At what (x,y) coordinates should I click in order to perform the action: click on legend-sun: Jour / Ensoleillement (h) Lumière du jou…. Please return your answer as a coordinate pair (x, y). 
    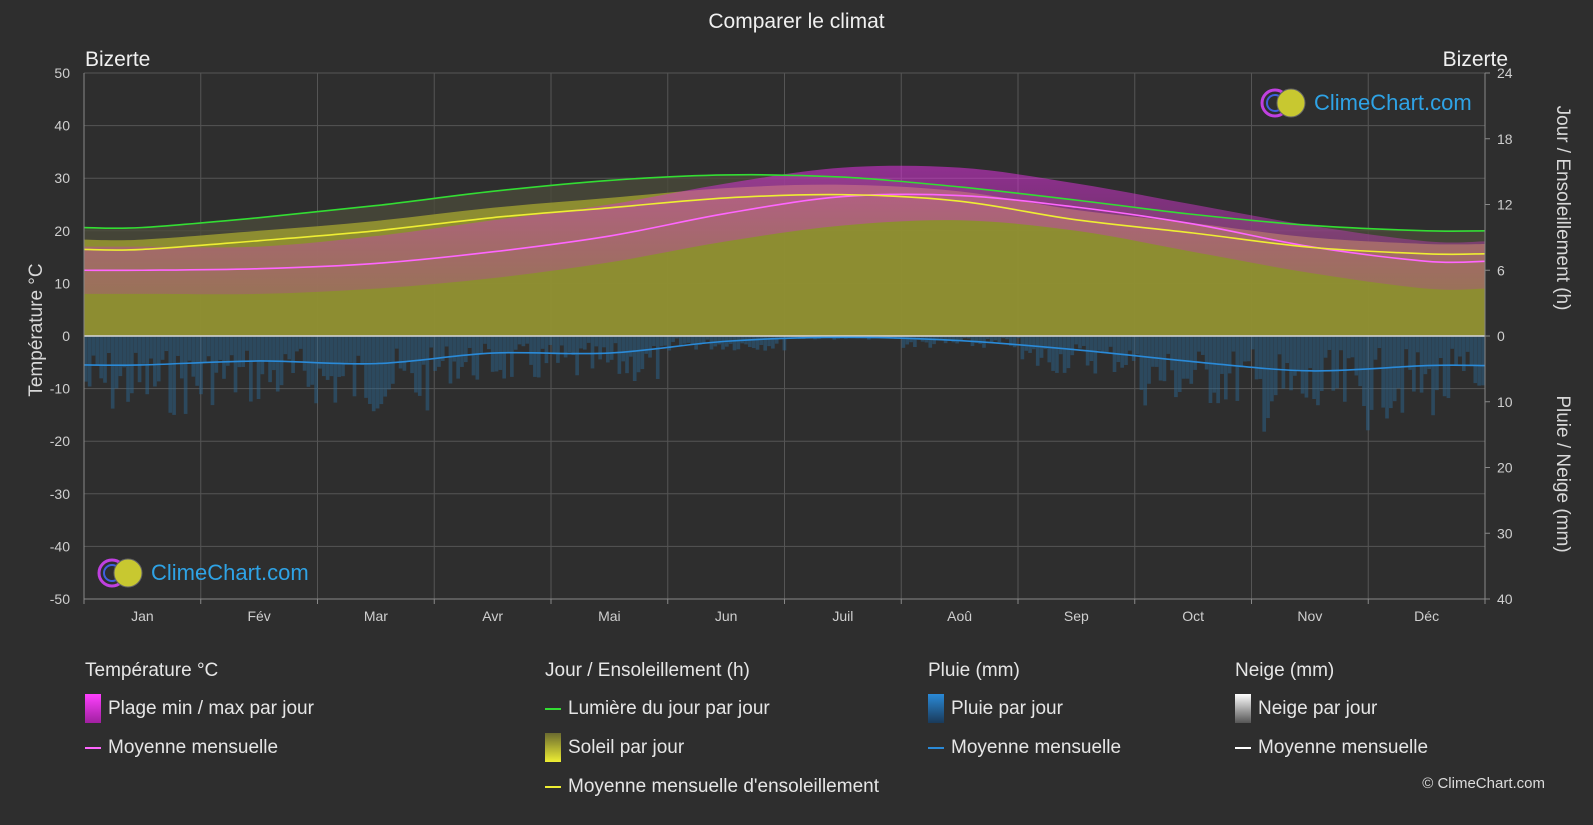
    Looking at the image, I should click on (712, 737).